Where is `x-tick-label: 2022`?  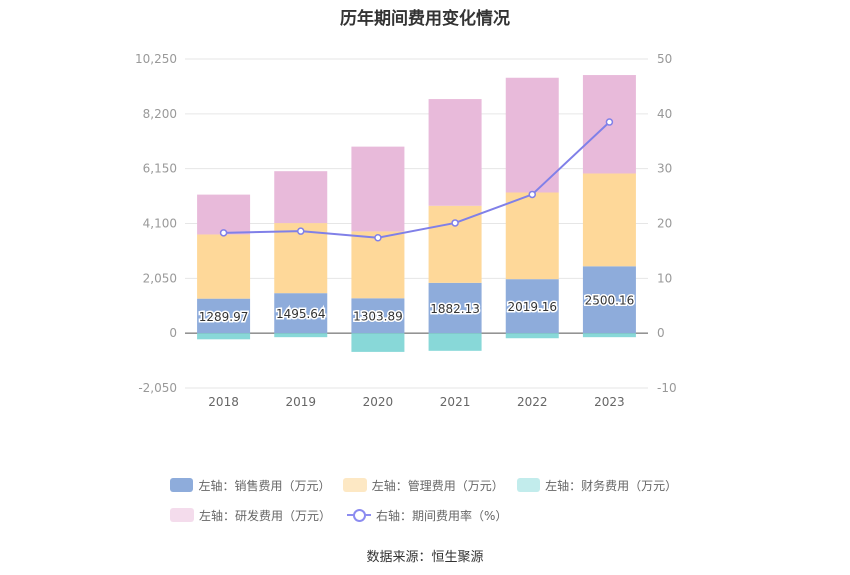
x-tick-label: 2022 is located at coordinates (532, 402).